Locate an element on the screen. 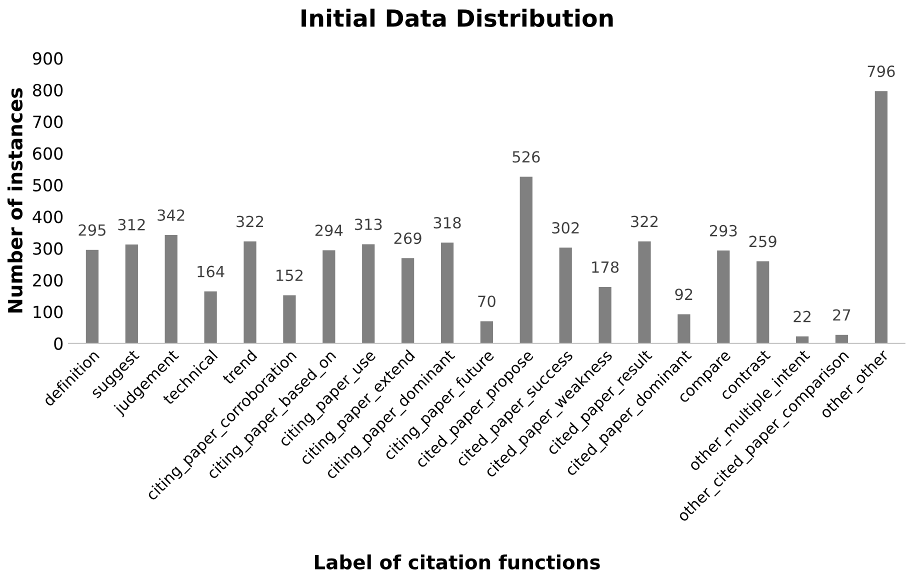  y-tick-label: 500 is located at coordinates (48, 185).